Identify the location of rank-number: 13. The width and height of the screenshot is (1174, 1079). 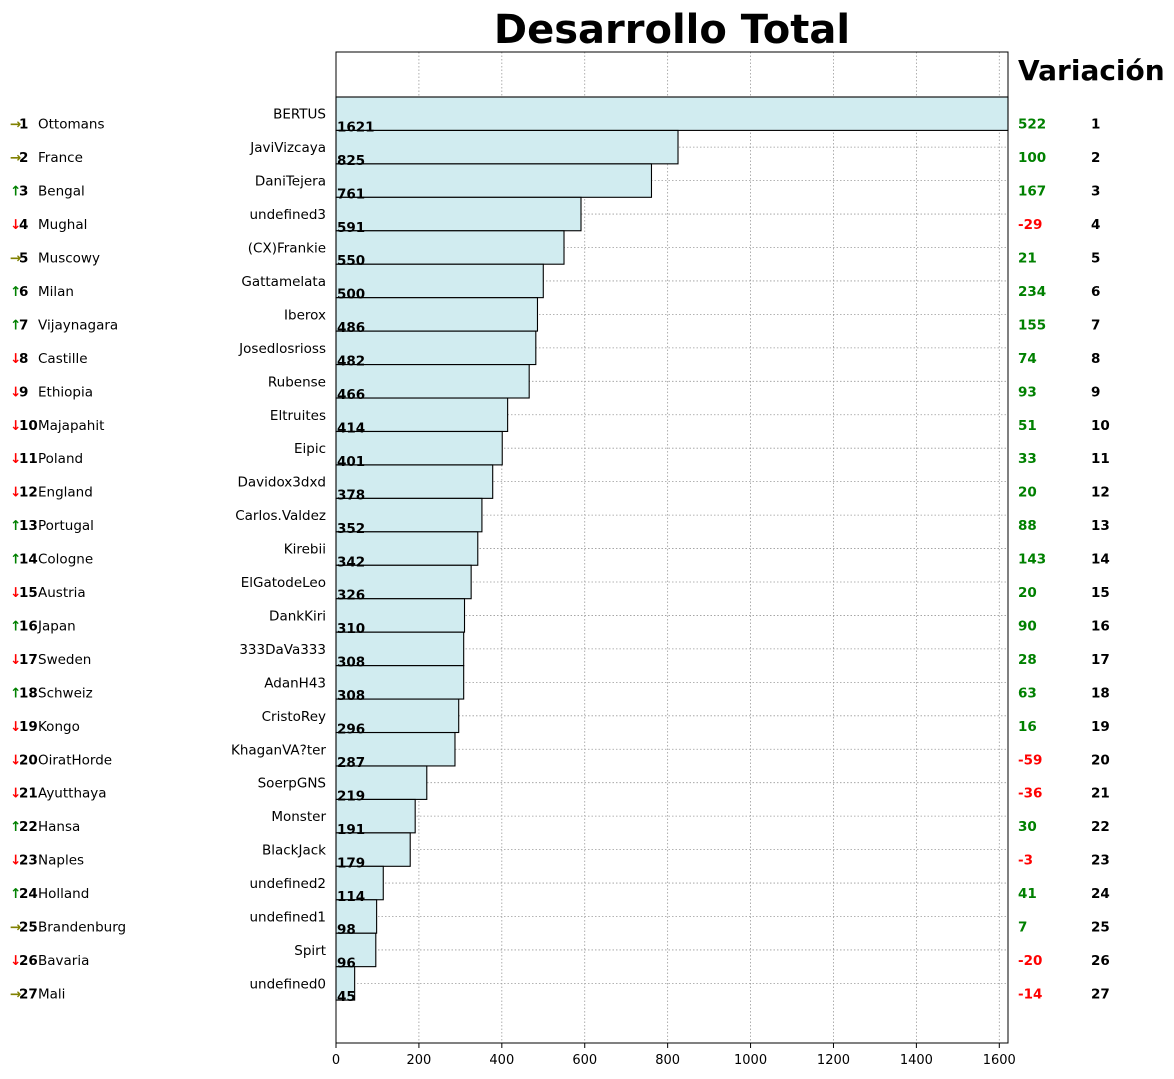
(28, 526).